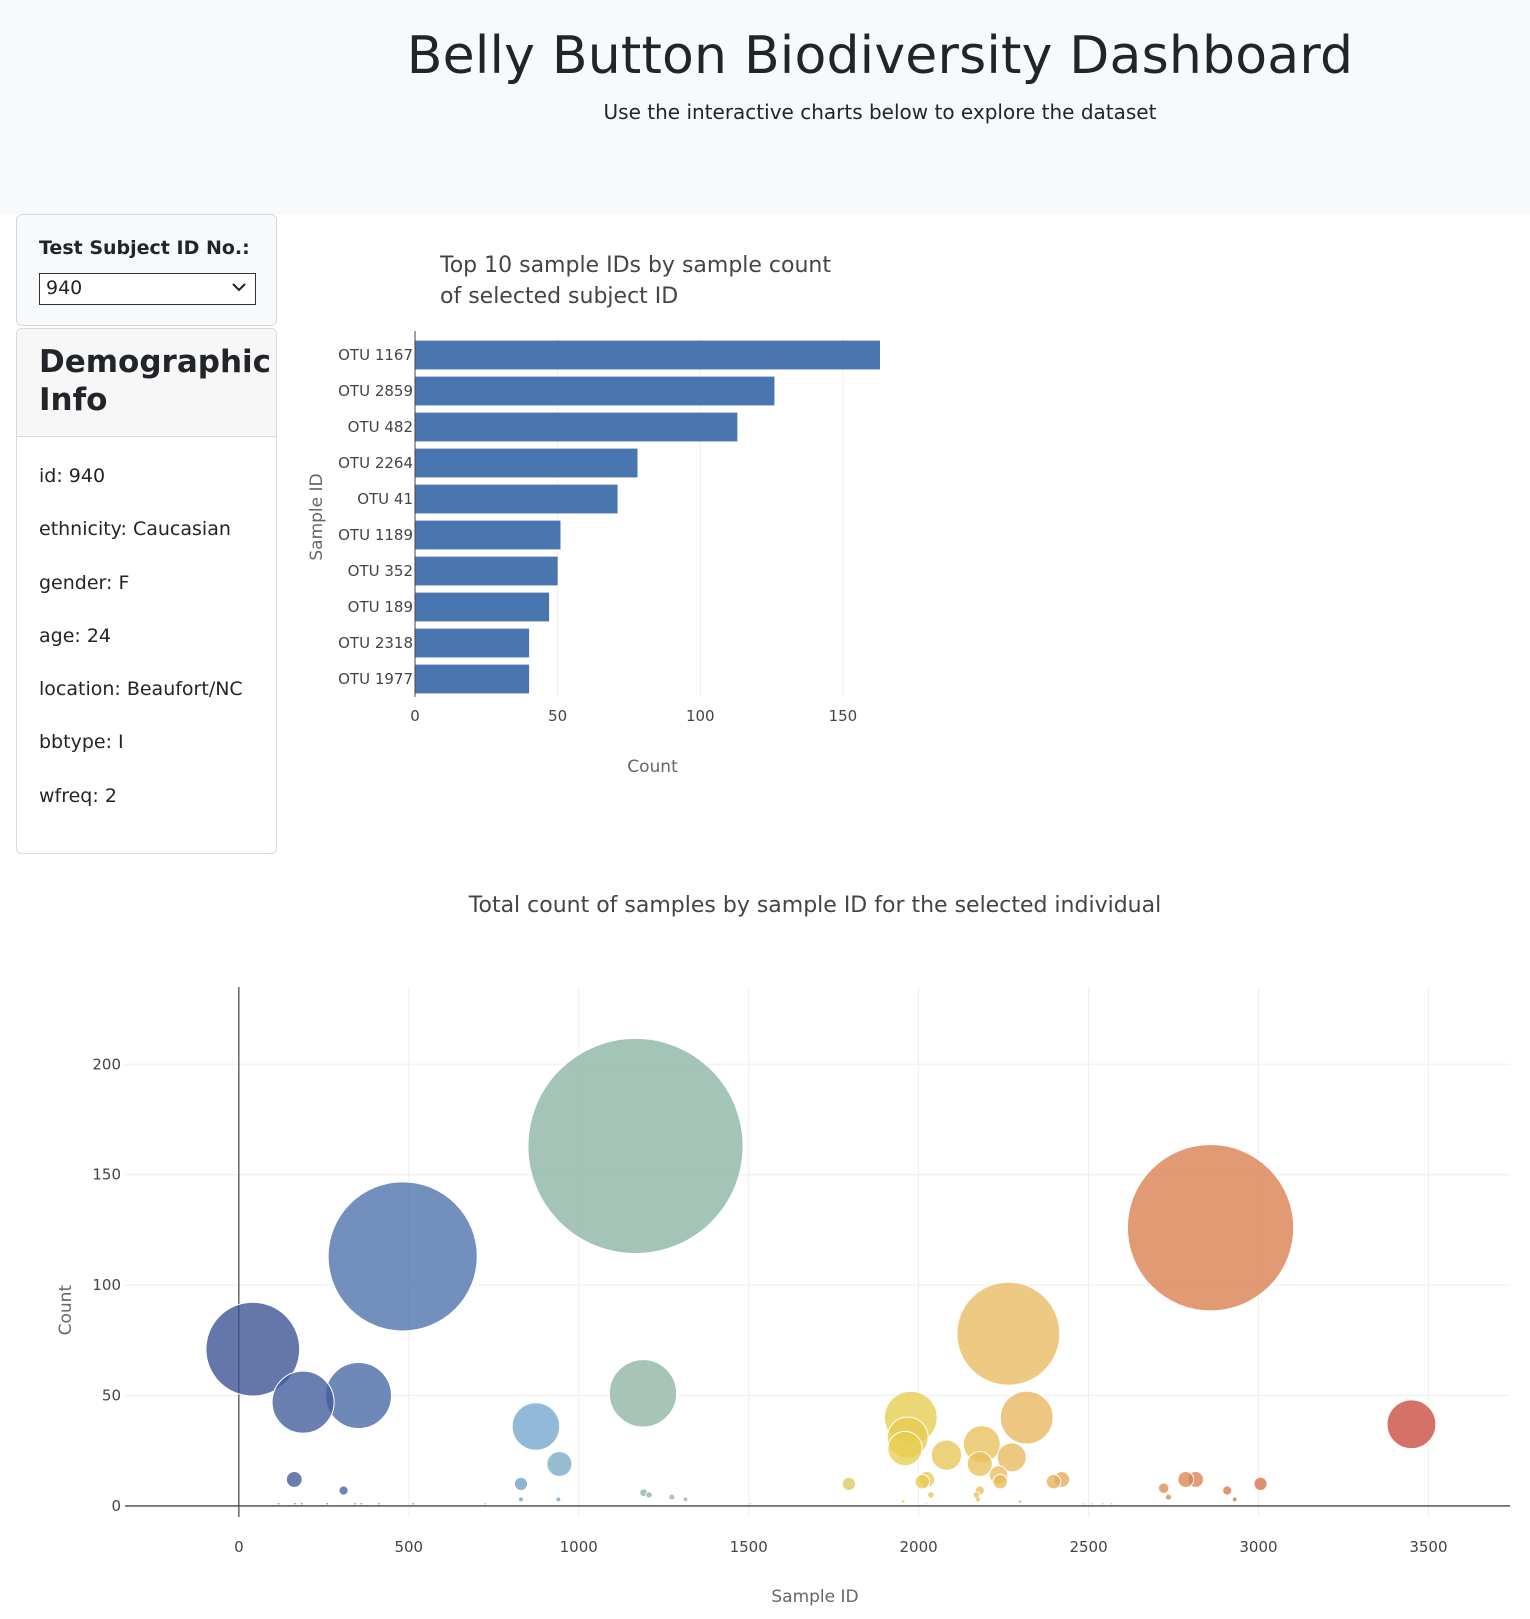 The width and height of the screenshot is (1530, 1619). What do you see at coordinates (472, 679) in the screenshot?
I see `bar-otu-1977` at bounding box center [472, 679].